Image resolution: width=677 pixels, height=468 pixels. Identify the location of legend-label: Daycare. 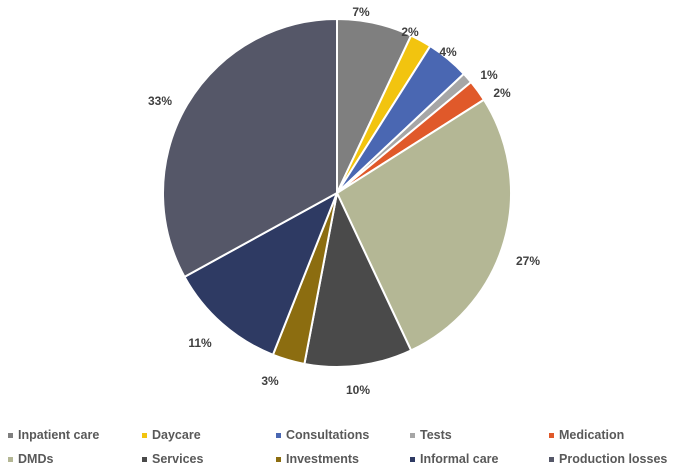
(176, 435).